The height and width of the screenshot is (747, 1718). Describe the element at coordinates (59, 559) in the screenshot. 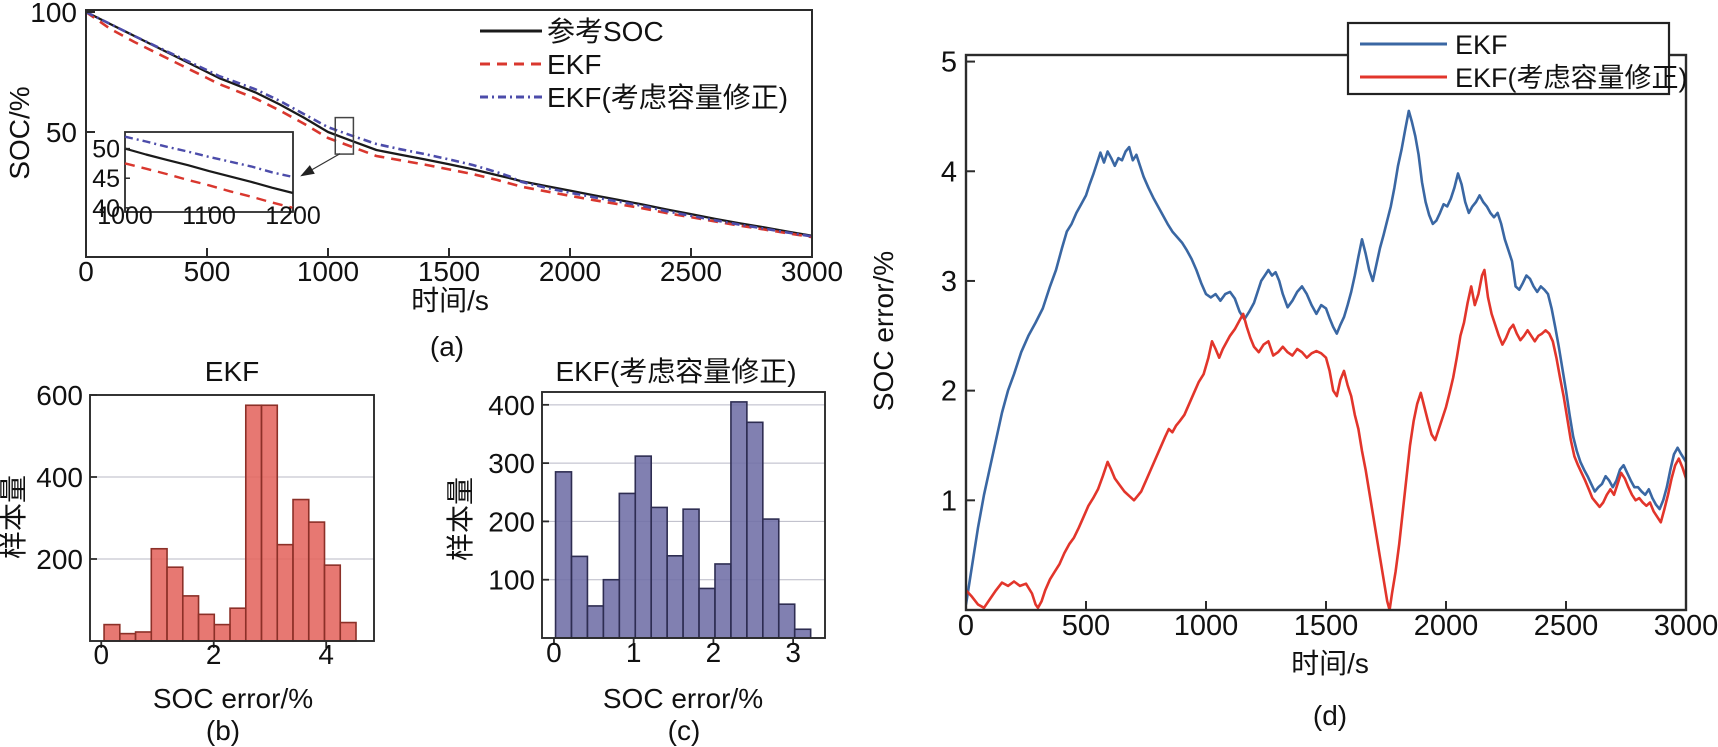

I see `tick-label: 200` at that location.